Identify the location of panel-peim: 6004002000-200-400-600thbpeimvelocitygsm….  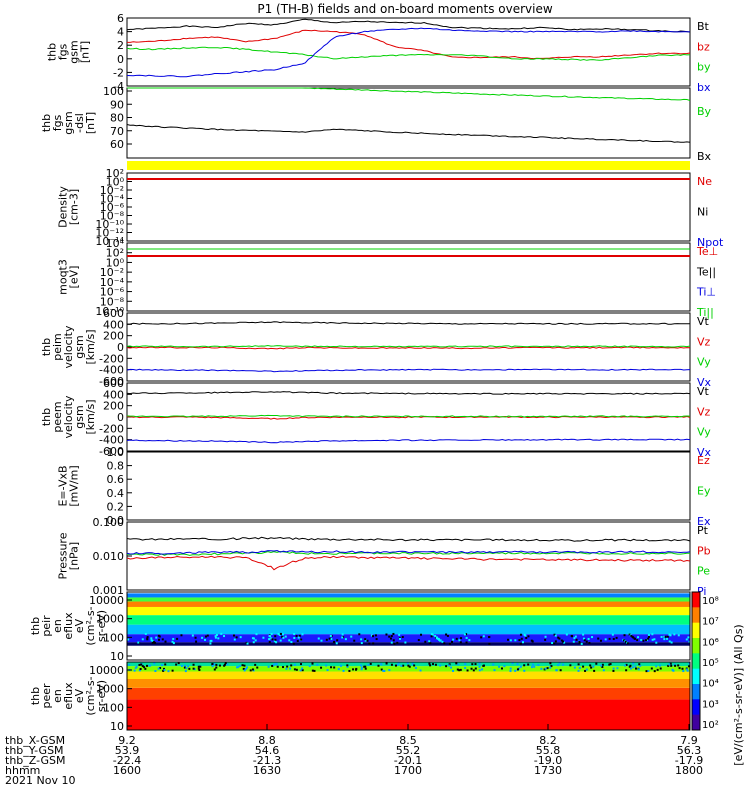
(376, 348).